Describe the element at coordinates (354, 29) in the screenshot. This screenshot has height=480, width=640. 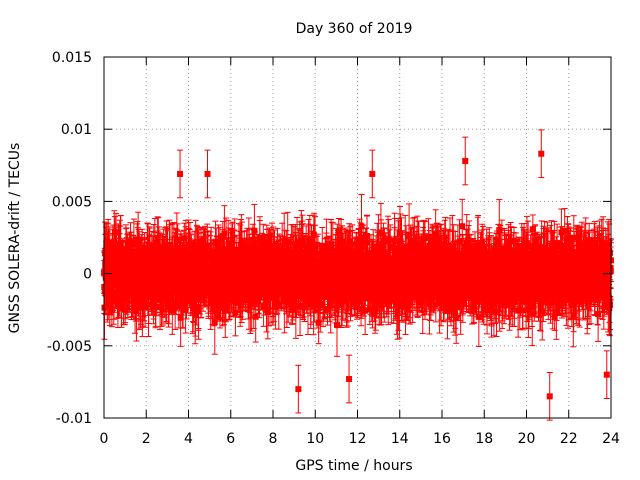
I see `chart-title: Day 360 of 2019` at that location.